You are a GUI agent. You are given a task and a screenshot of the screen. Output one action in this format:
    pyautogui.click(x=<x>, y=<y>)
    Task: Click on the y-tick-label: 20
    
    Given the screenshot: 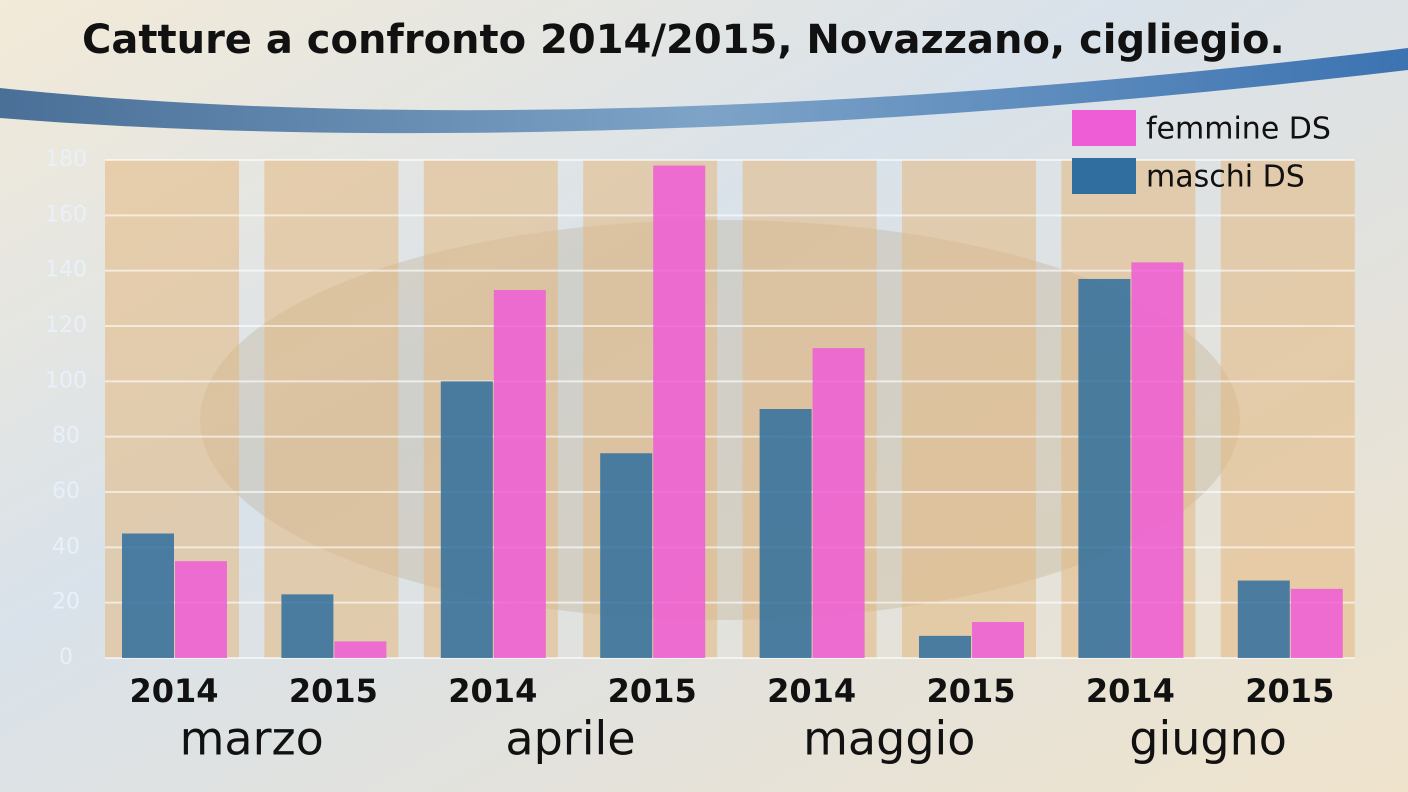 What is the action you would take?
    pyautogui.click(x=66, y=602)
    